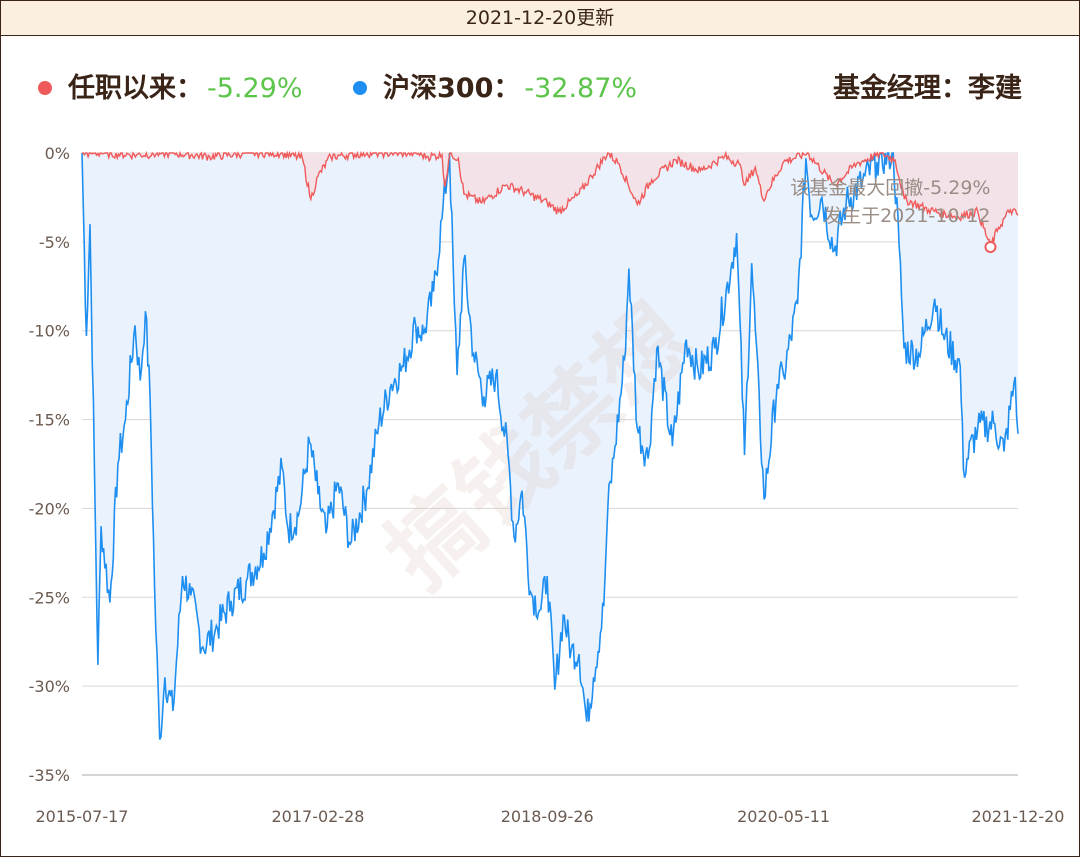 Image resolution: width=1080 pixels, height=857 pixels. Describe the element at coordinates (890, 188) in the screenshot. I see `annotation-line-1: 该基金最大回撤-5.29%` at that location.